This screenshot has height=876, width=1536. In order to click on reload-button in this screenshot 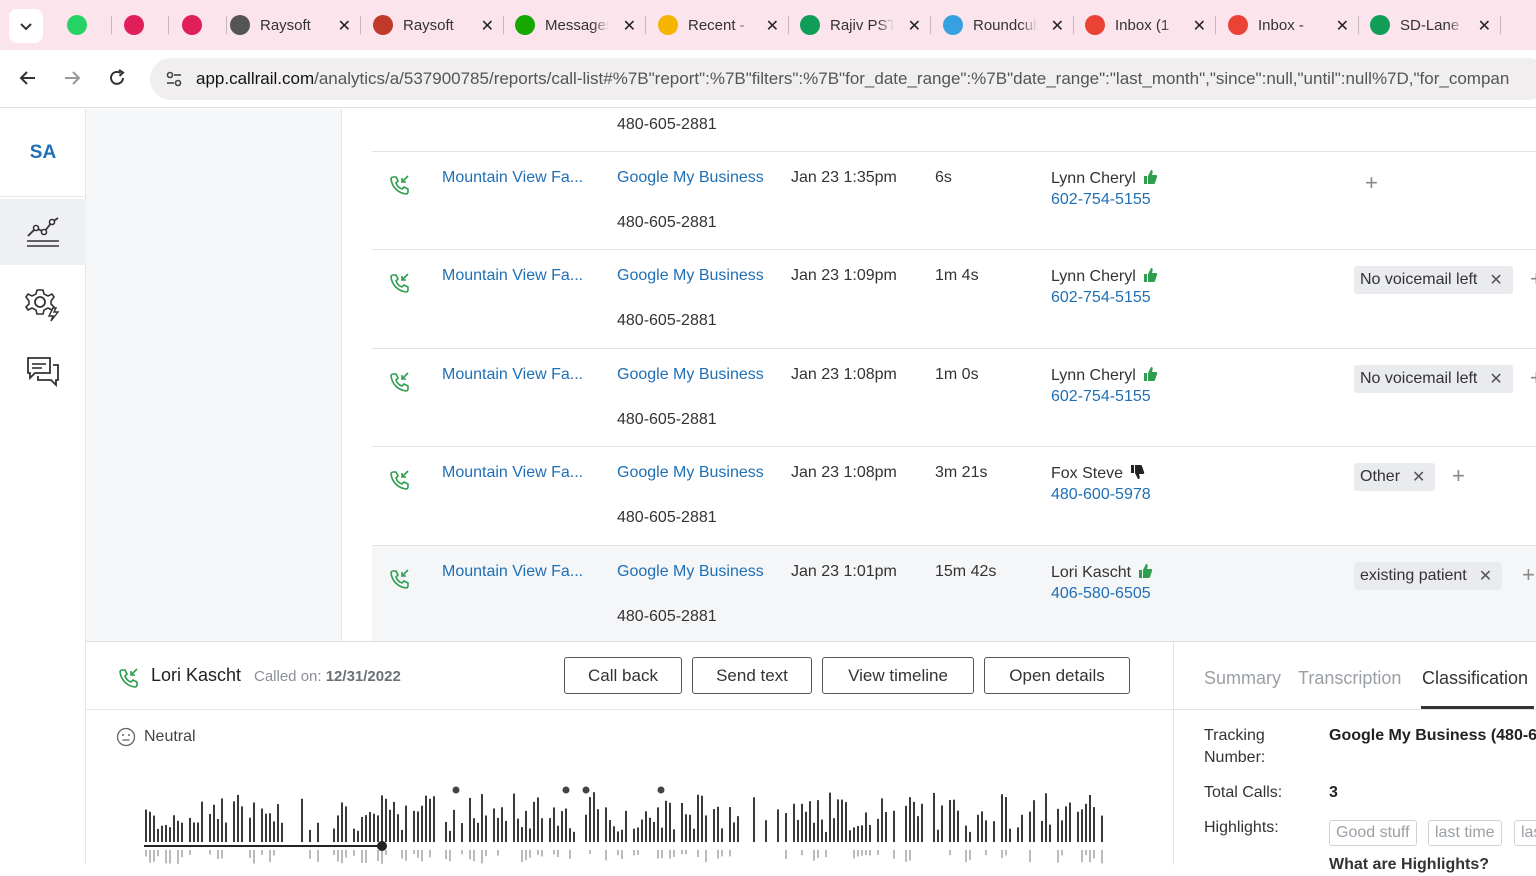, I will do `click(117, 78)`.